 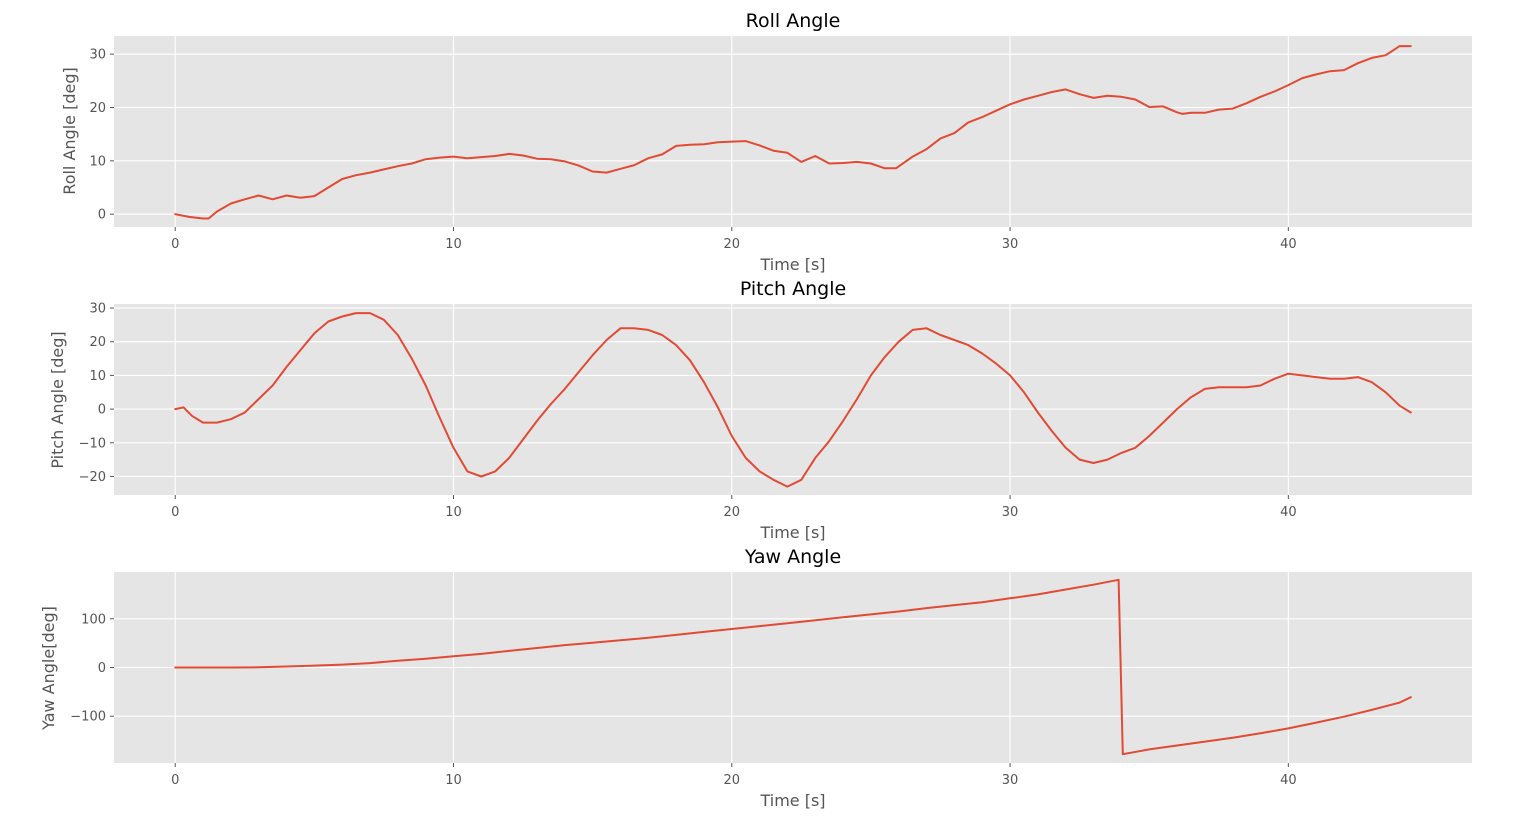 I want to click on yaw-y-axis-label: Yaw Angle[deg], so click(x=48, y=668).